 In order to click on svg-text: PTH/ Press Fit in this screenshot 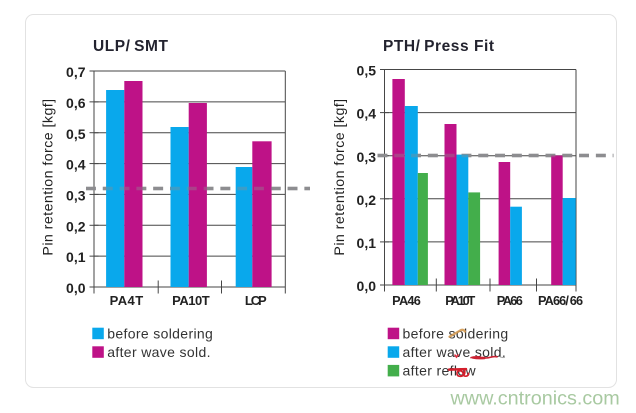, I will do `click(439, 46)`.